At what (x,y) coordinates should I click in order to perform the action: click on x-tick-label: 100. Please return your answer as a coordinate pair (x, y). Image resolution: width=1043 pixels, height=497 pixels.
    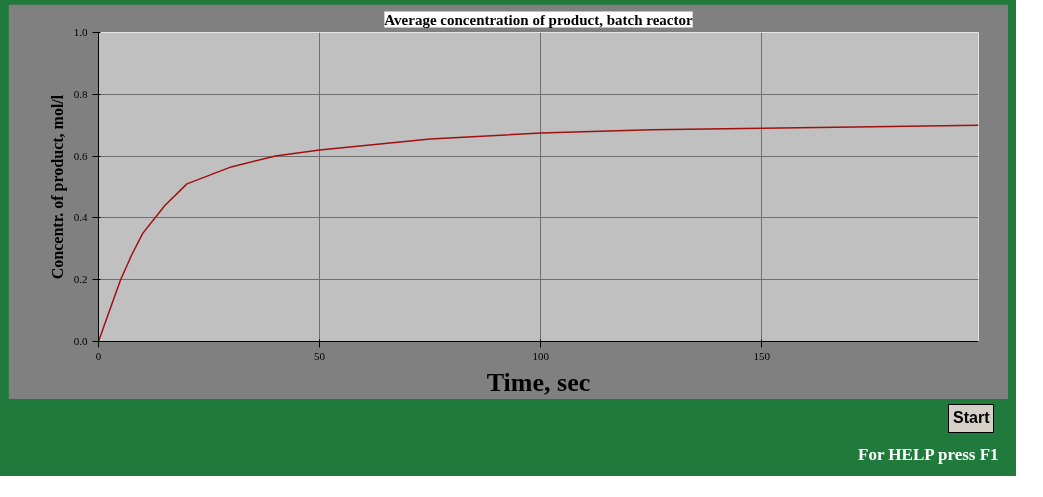
    Looking at the image, I should click on (541, 355).